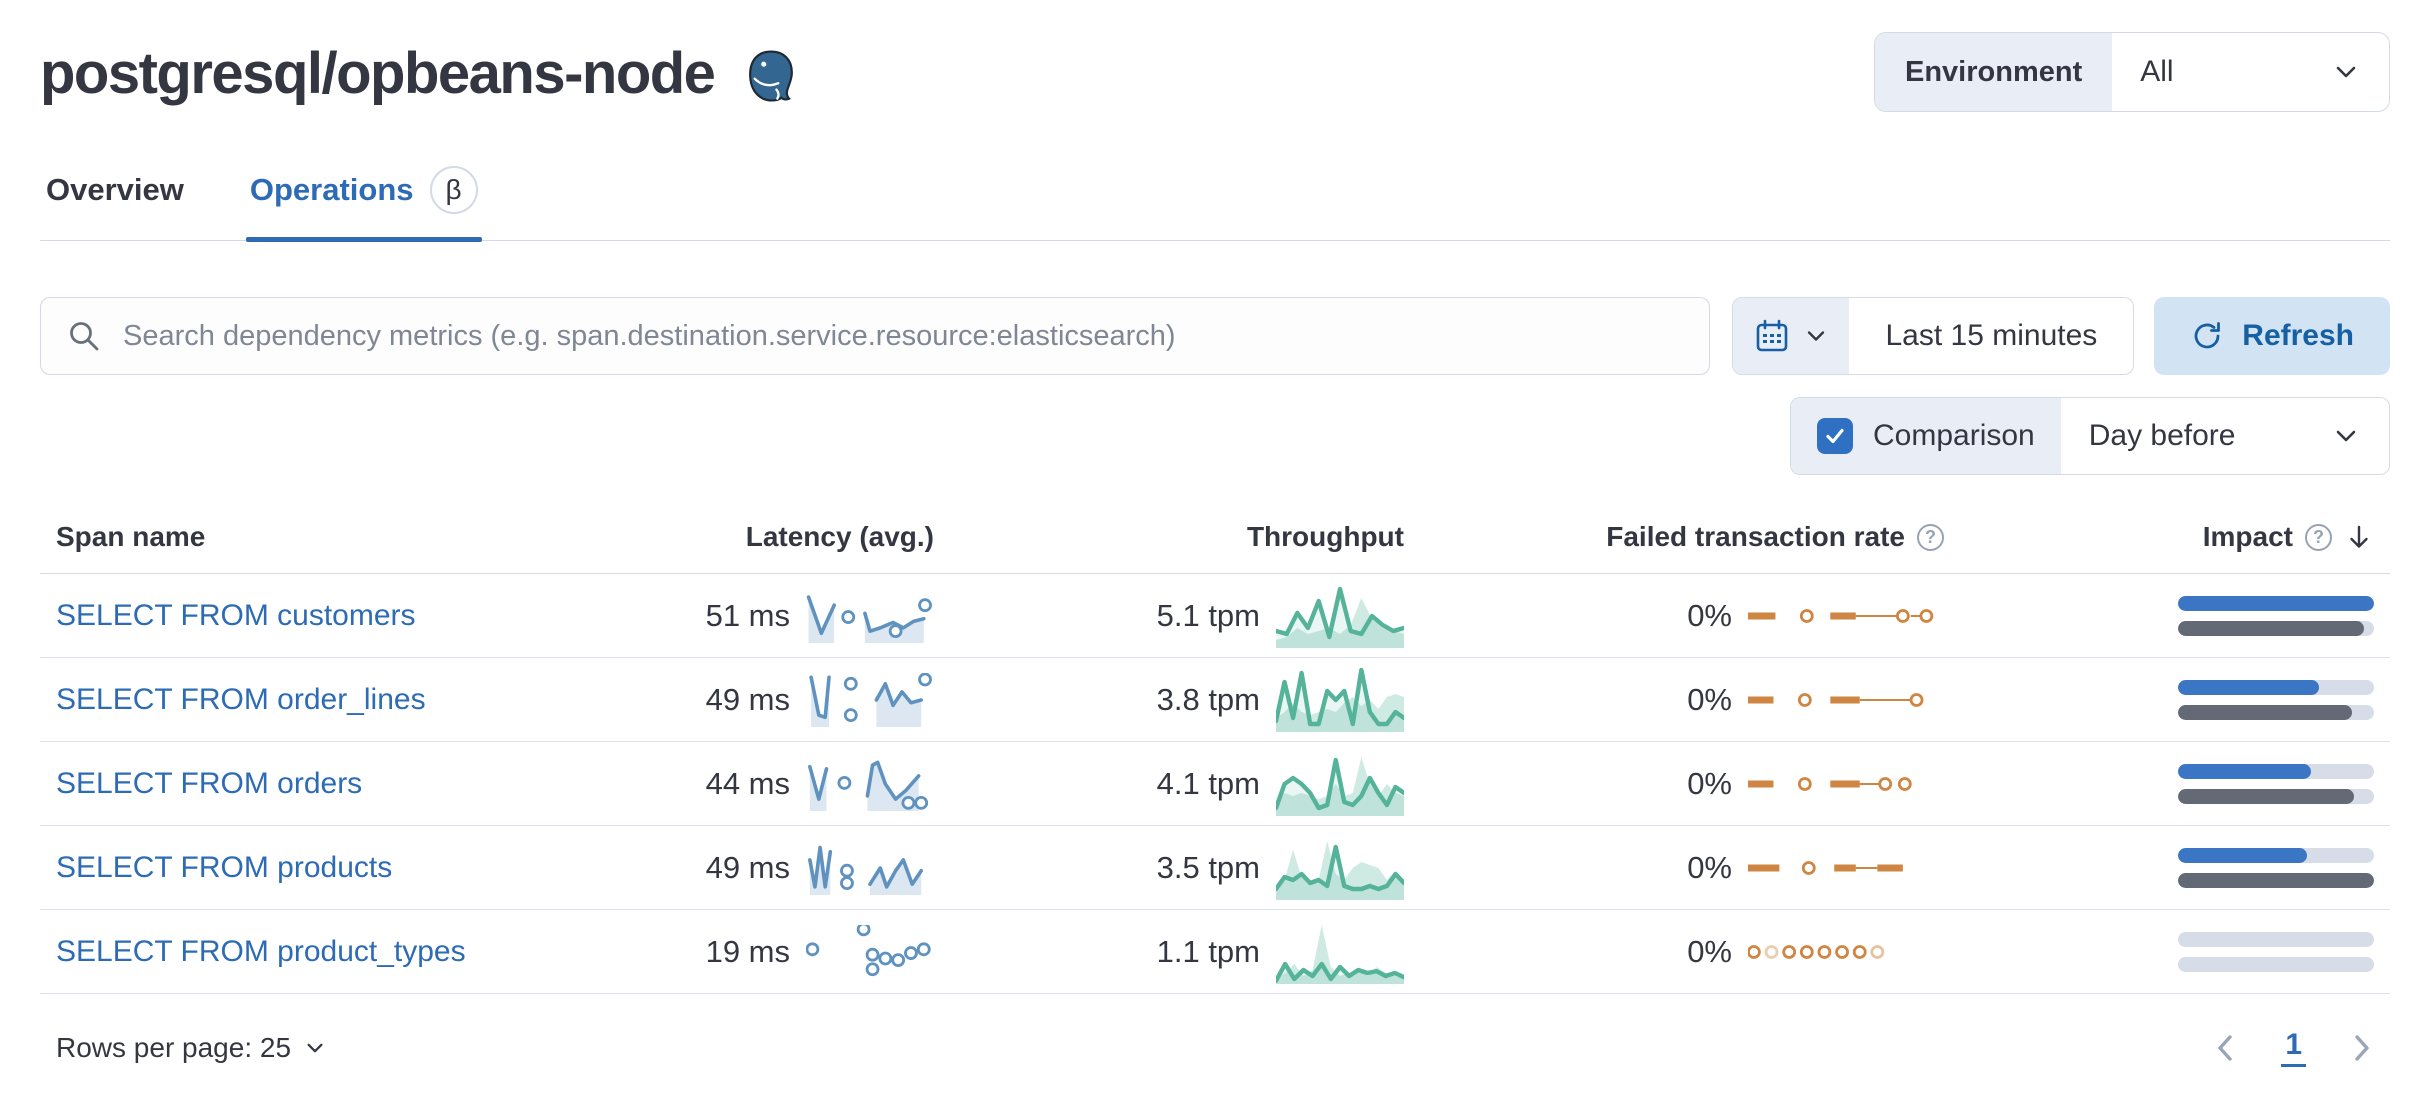 The height and width of the screenshot is (1104, 2430). What do you see at coordinates (1674, 537) in the screenshot?
I see `column-header-failed-rate: Failed transaction rate ?` at bounding box center [1674, 537].